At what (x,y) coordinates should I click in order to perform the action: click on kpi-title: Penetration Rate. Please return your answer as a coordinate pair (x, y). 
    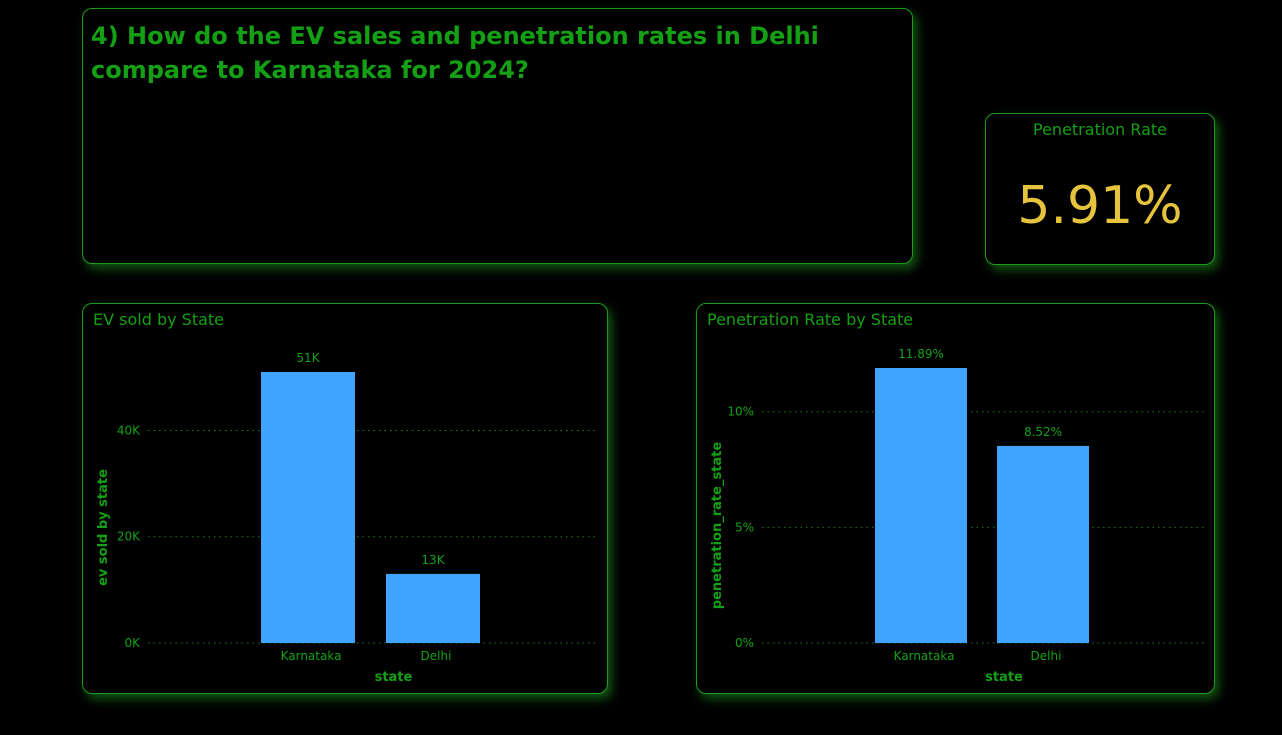
    Looking at the image, I should click on (1100, 129).